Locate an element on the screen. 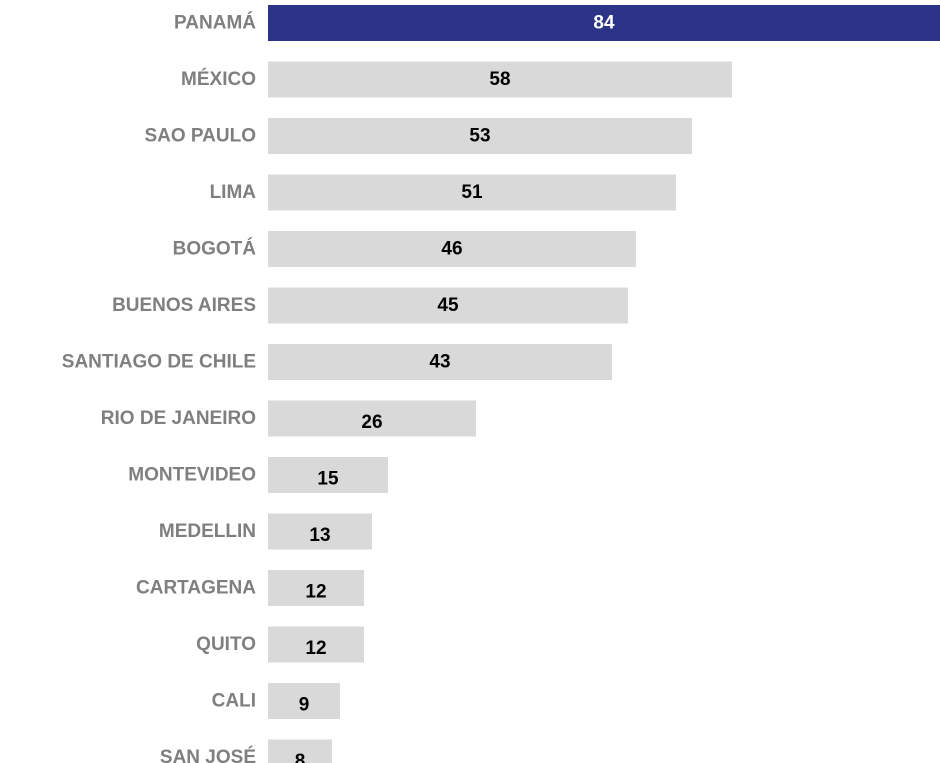 Image resolution: width=940 pixels, height=763 pixels. bar-row: QUITO 12 is located at coordinates (280, 644).